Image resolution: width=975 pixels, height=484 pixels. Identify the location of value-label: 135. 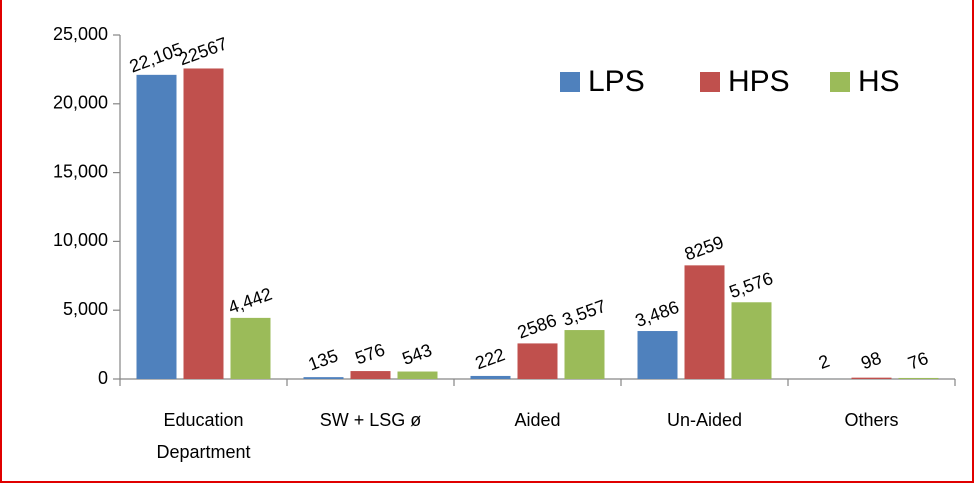
(323, 359).